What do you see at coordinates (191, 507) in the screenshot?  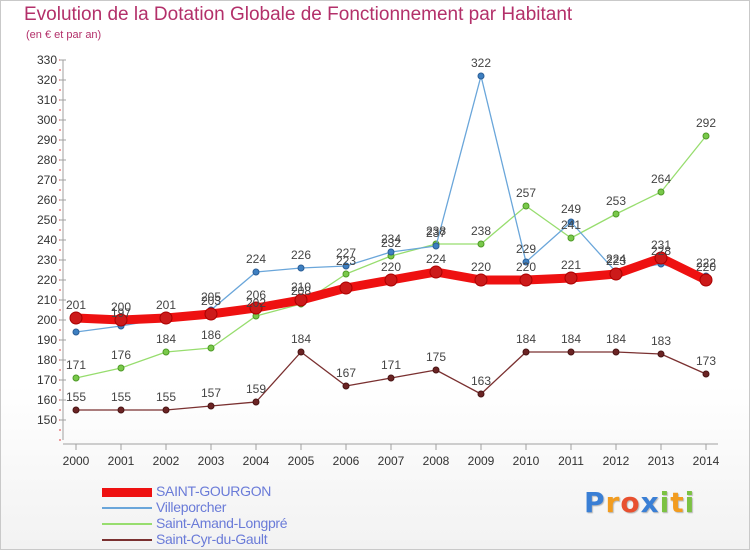 I see `legend-label: Villeporcher` at bounding box center [191, 507].